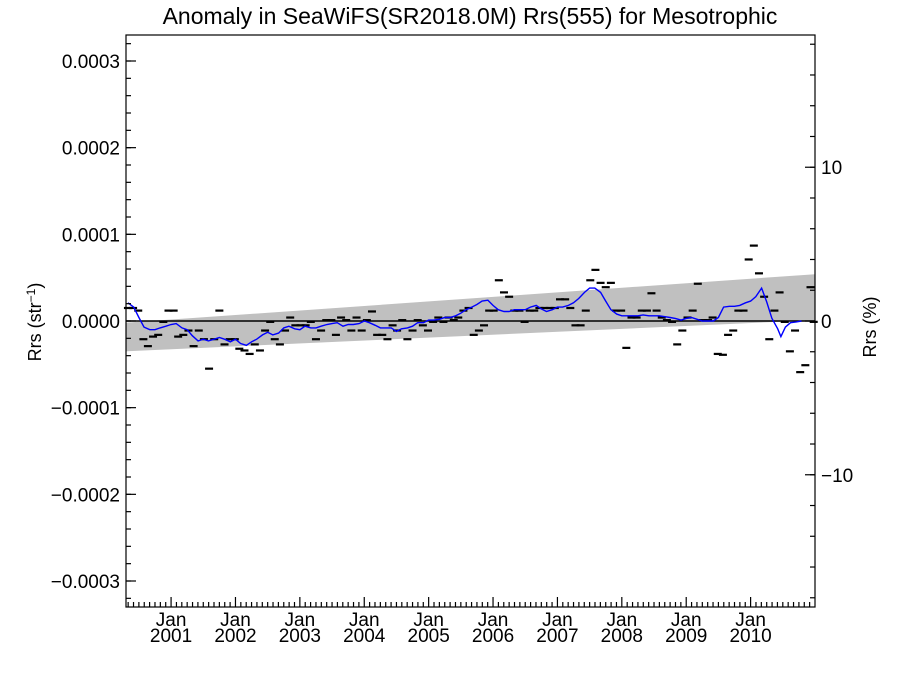 This screenshot has height=675, width=900. I want to click on left-y-tick-label: 0.0003, so click(91, 62).